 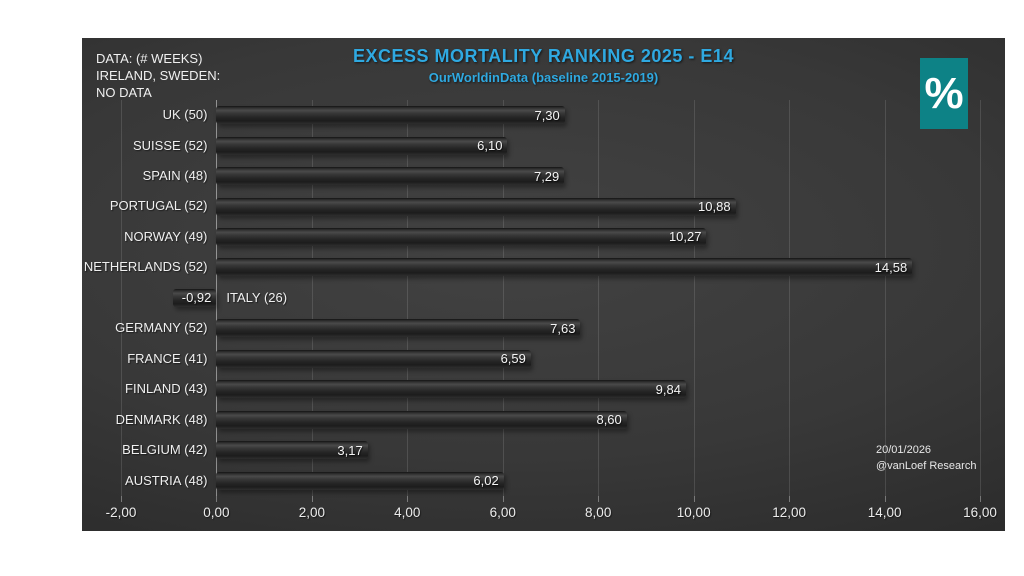 I want to click on category-label: NETHERLANDS (52), so click(x=145, y=267).